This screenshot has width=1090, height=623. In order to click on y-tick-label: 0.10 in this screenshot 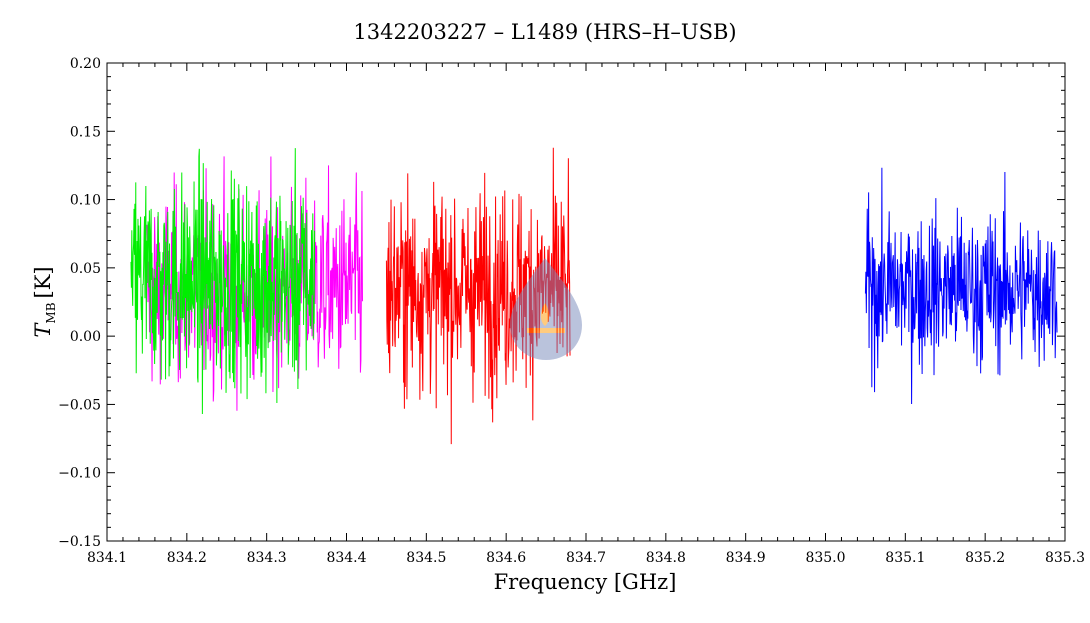, I will do `click(85, 201)`.